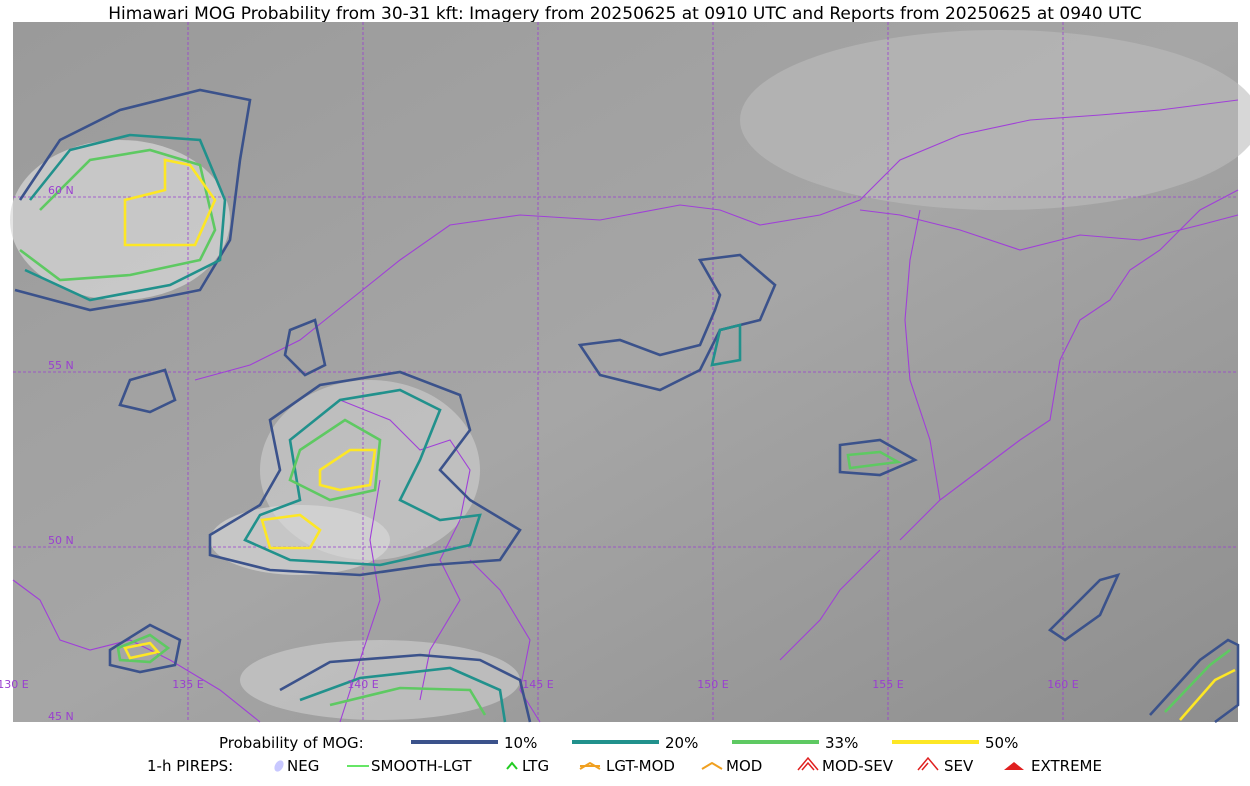  Describe the element at coordinates (681, 743) in the screenshot. I see `legend-label: 20%` at that location.